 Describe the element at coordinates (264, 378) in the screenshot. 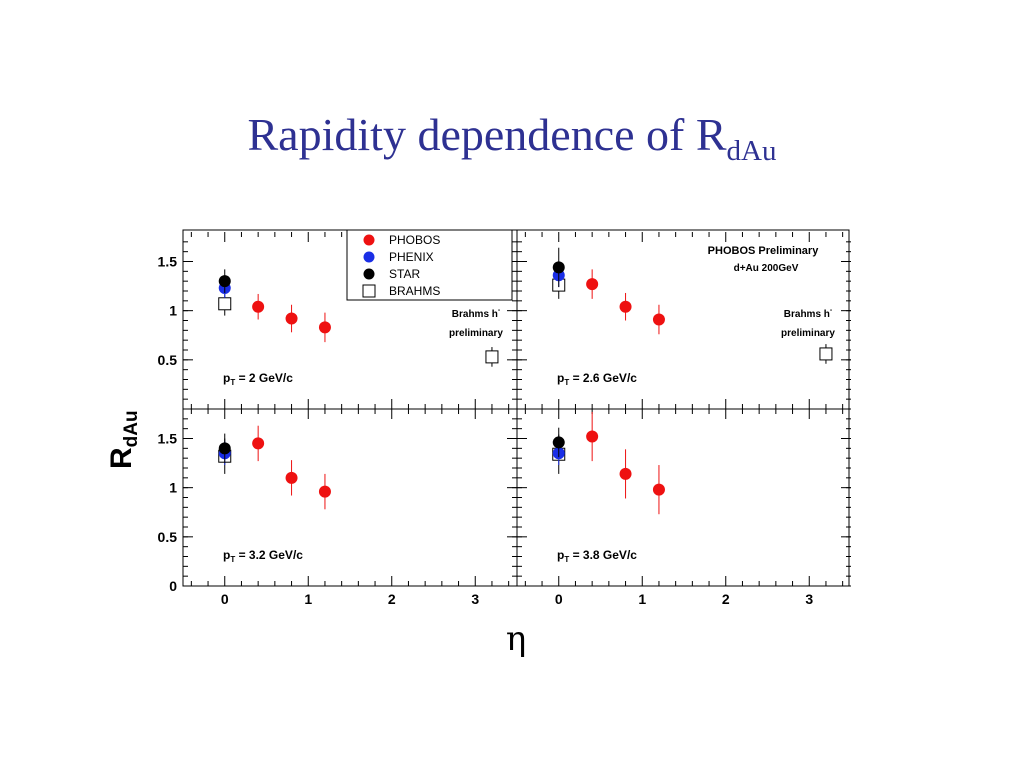

I see `pt-label-value: = 2 GeV/c` at that location.